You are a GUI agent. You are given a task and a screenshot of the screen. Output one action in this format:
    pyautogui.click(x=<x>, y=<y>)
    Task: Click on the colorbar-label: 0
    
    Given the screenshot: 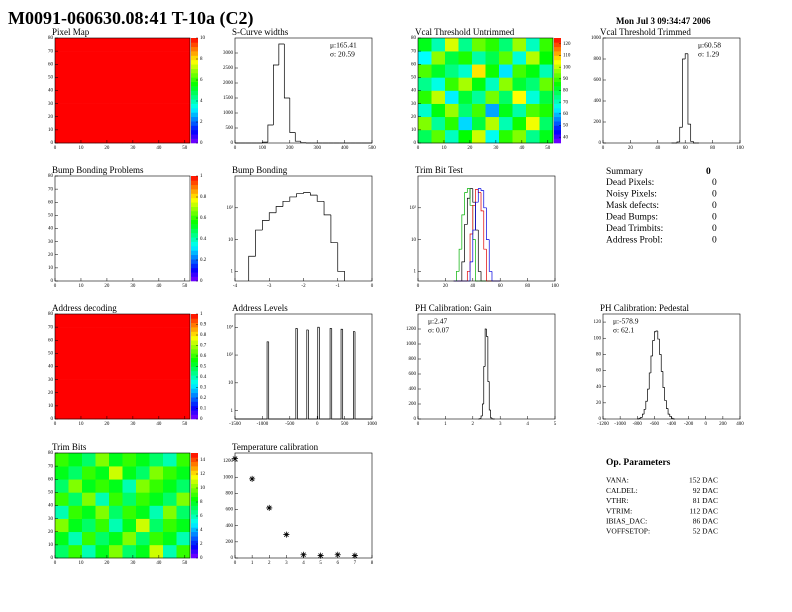 What is the action you would take?
    pyautogui.click(x=201, y=419)
    